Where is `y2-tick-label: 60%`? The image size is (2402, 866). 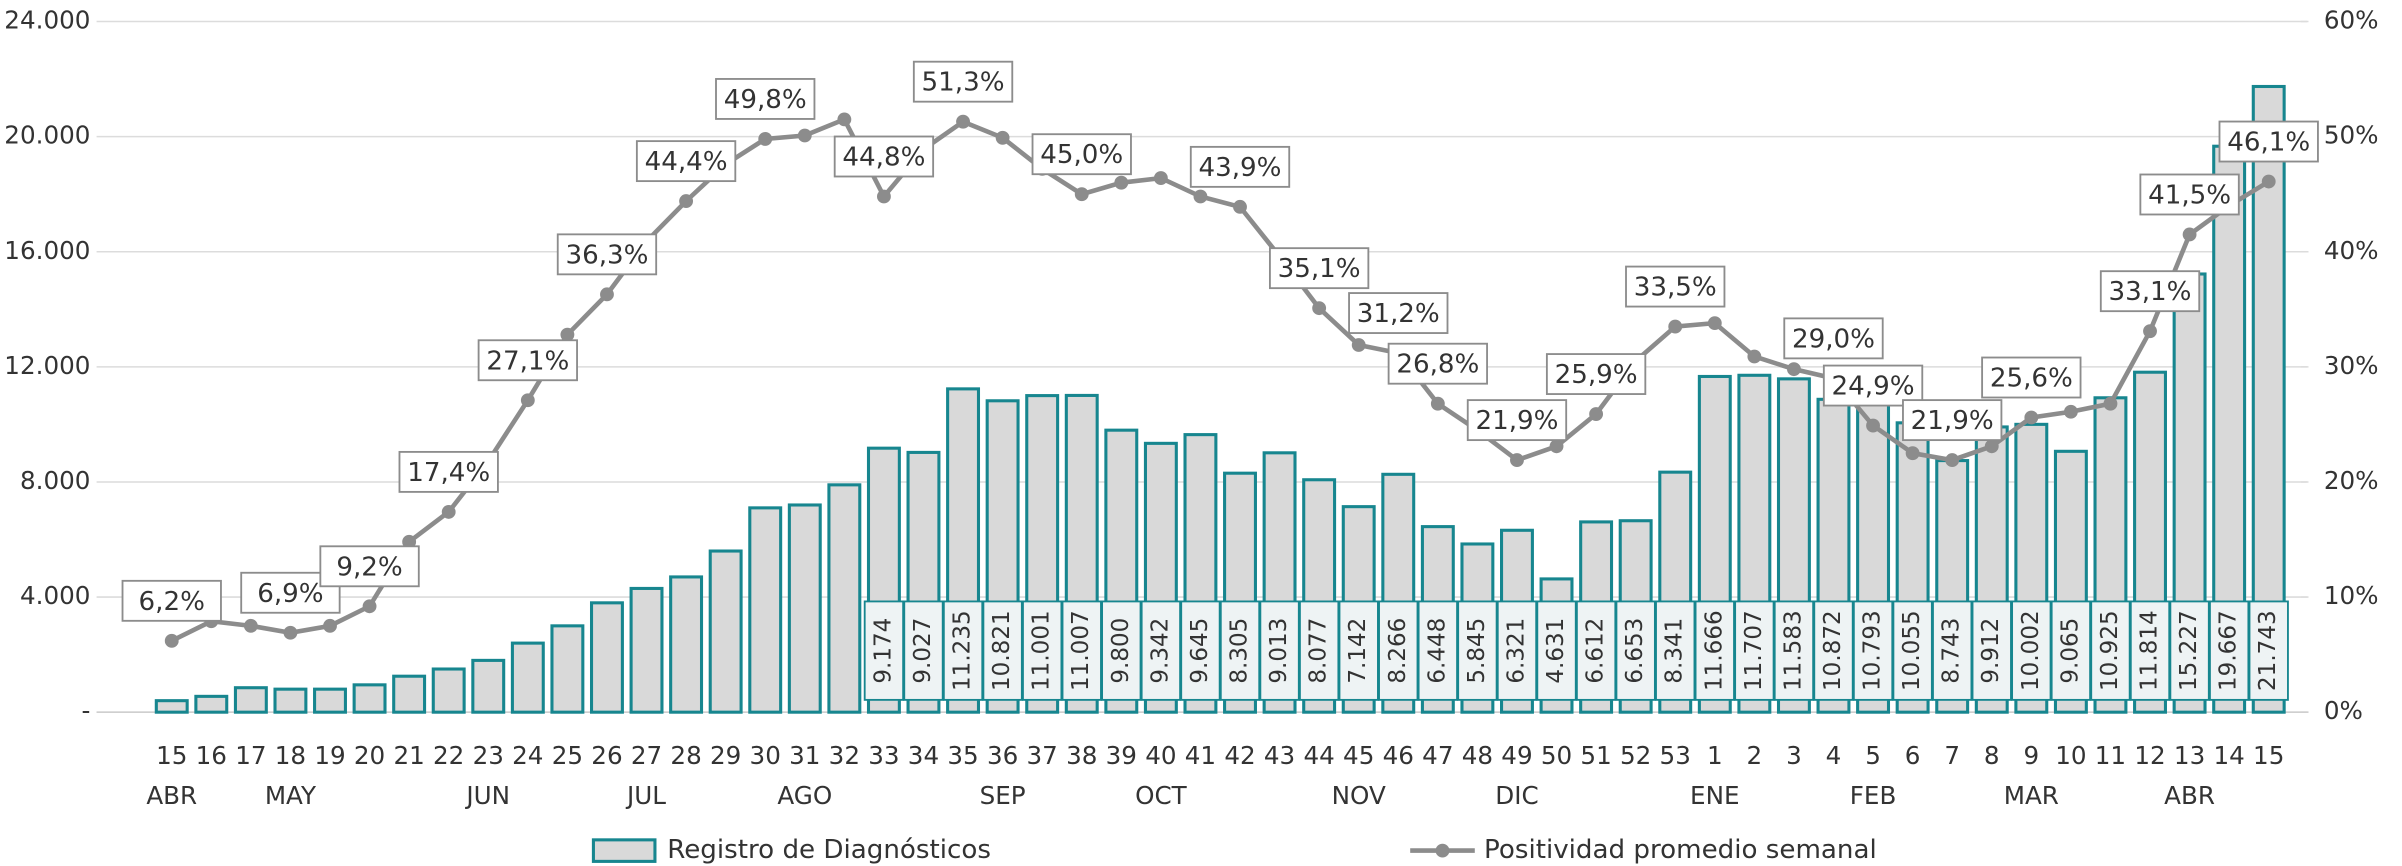 y2-tick-label: 60% is located at coordinates (2351, 20).